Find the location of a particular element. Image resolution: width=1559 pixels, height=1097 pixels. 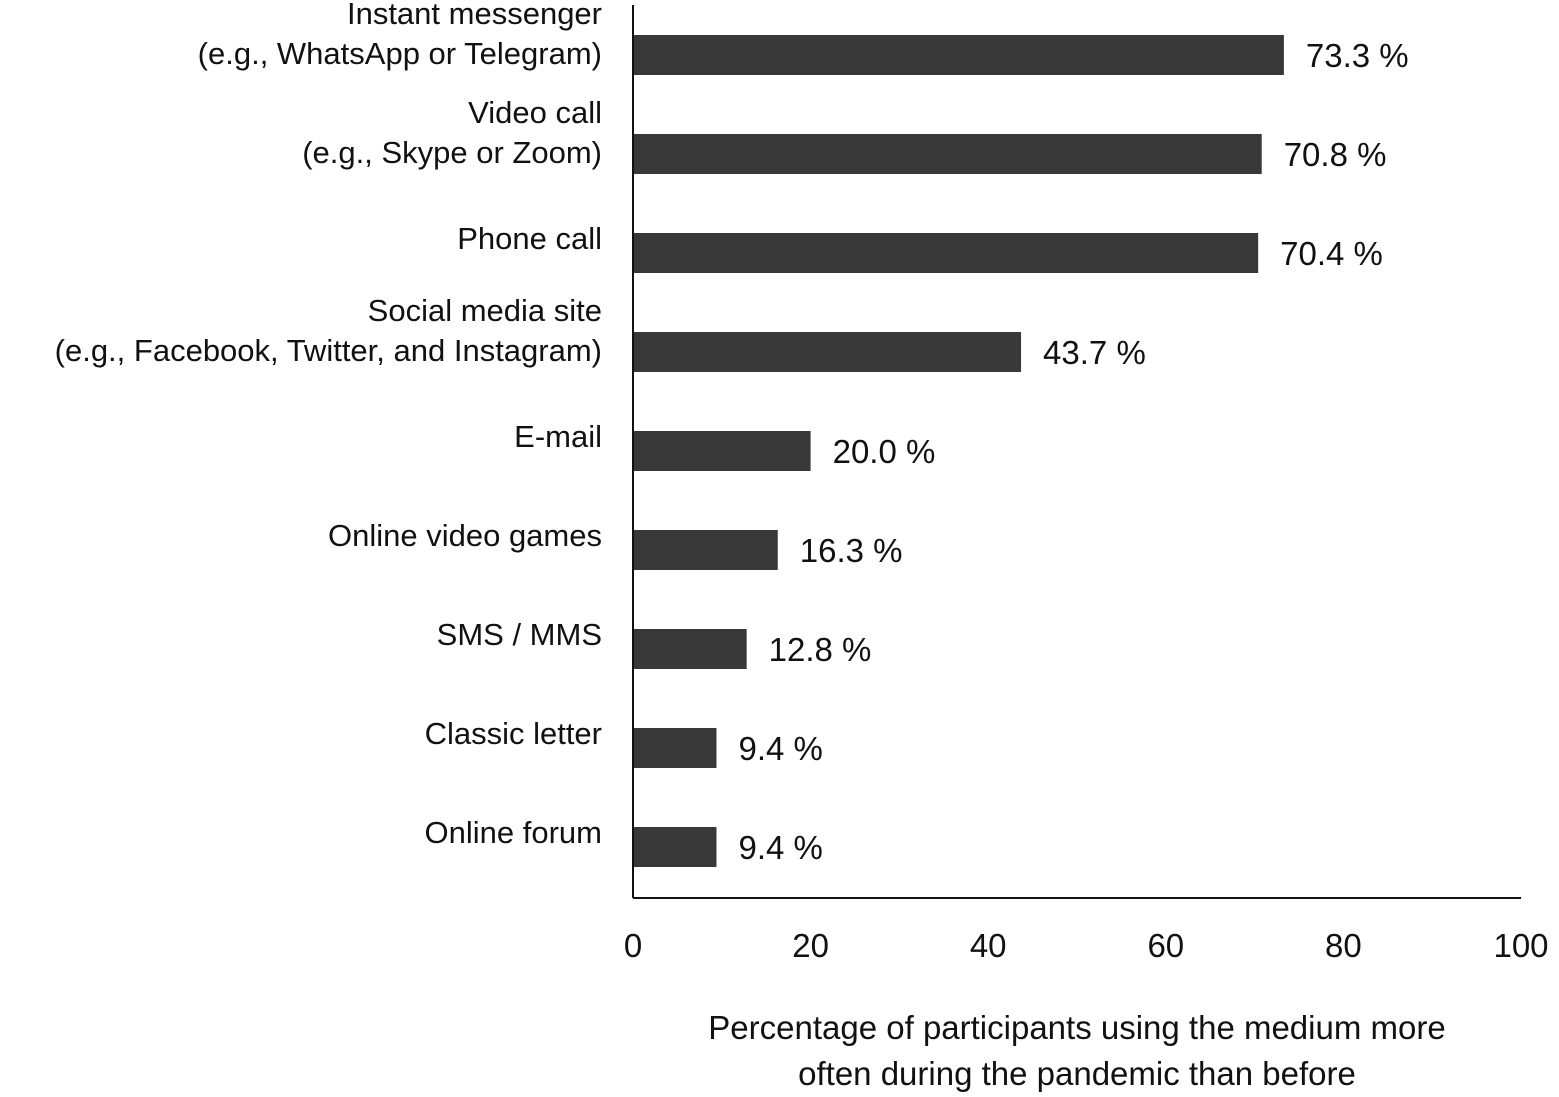

category-label-2-line-0: Phone call is located at coordinates (529, 238).